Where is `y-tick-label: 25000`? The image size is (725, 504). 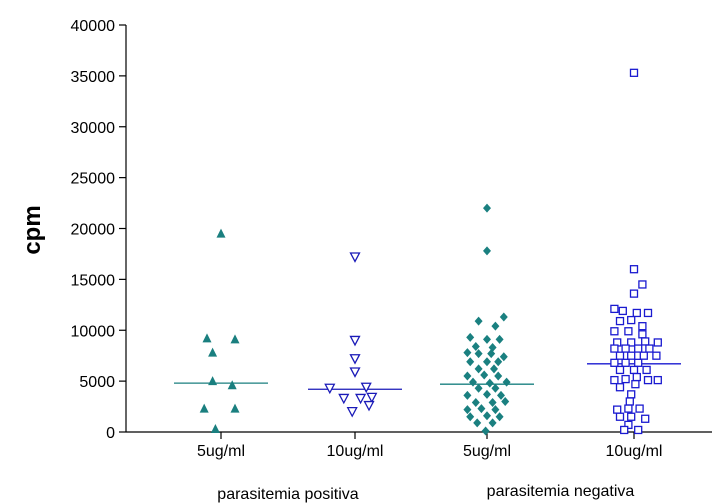
y-tick-label: 25000 is located at coordinates (93, 179).